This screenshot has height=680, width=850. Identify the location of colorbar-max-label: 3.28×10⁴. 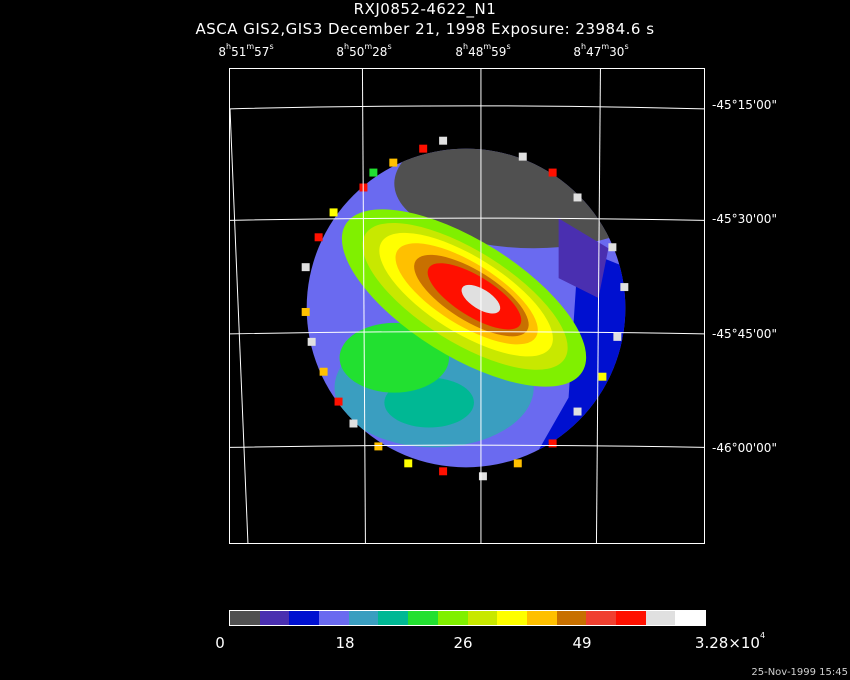
(730, 641).